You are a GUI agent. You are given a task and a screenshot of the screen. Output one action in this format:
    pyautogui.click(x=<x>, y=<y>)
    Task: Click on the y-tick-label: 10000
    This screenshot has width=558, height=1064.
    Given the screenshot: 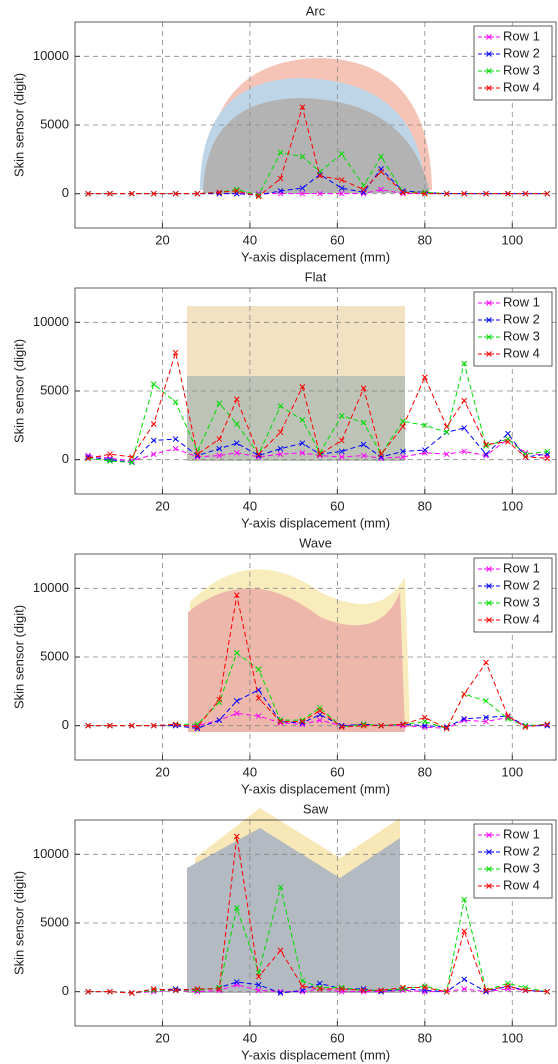 What is the action you would take?
    pyautogui.click(x=51, y=321)
    